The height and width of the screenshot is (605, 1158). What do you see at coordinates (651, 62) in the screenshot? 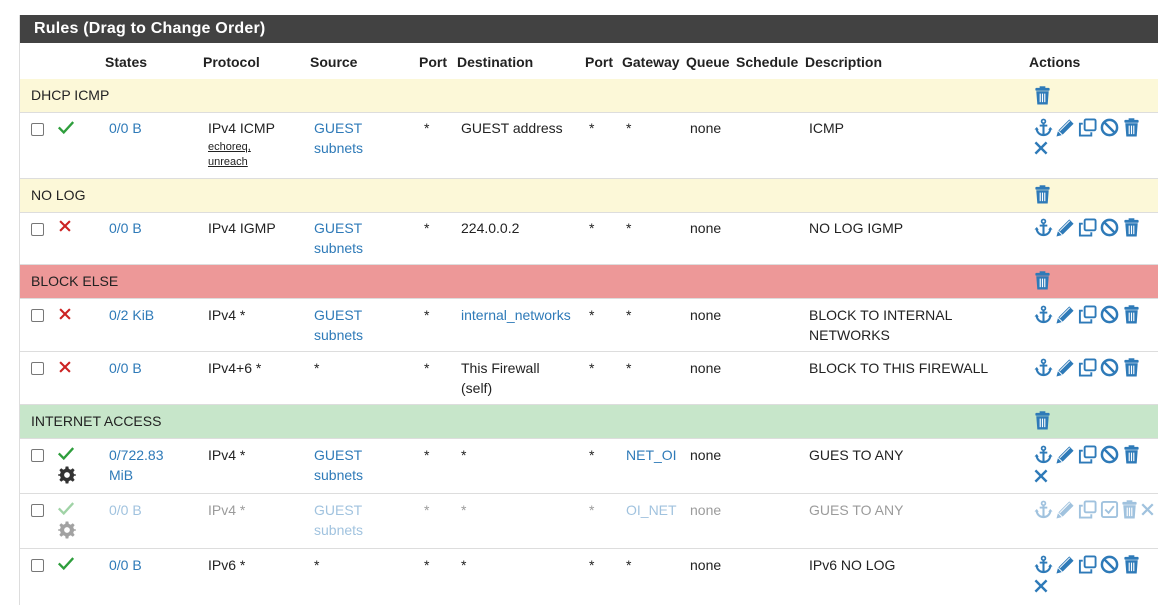
I see `col-gateway: Gateway` at bounding box center [651, 62].